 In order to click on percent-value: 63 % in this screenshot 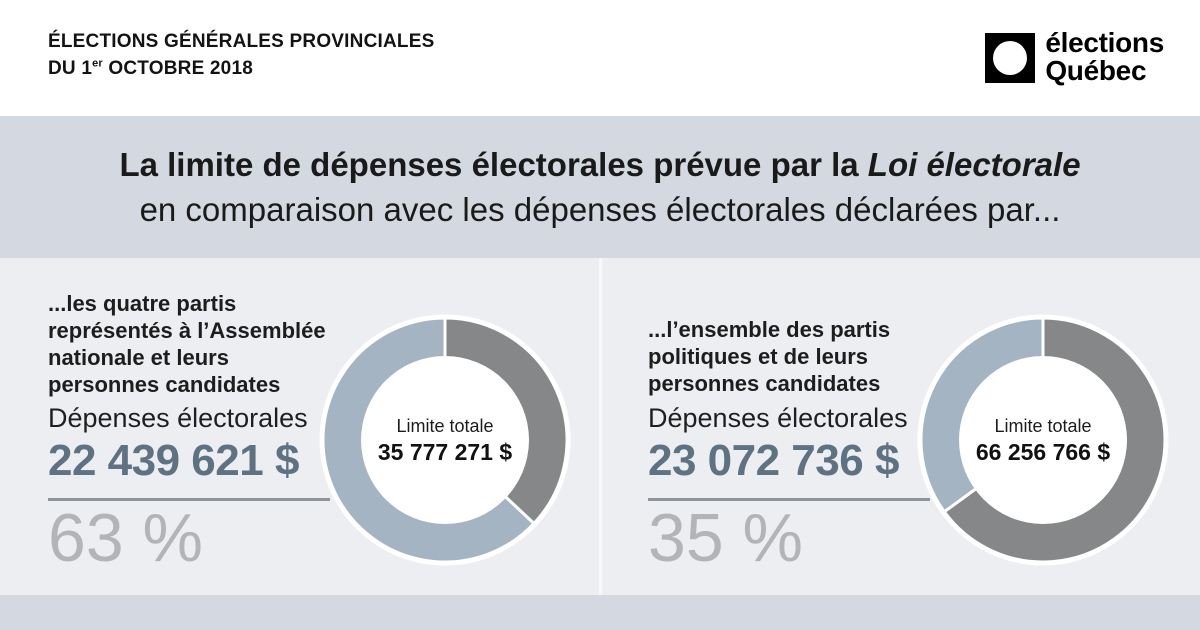, I will do `click(125, 538)`.